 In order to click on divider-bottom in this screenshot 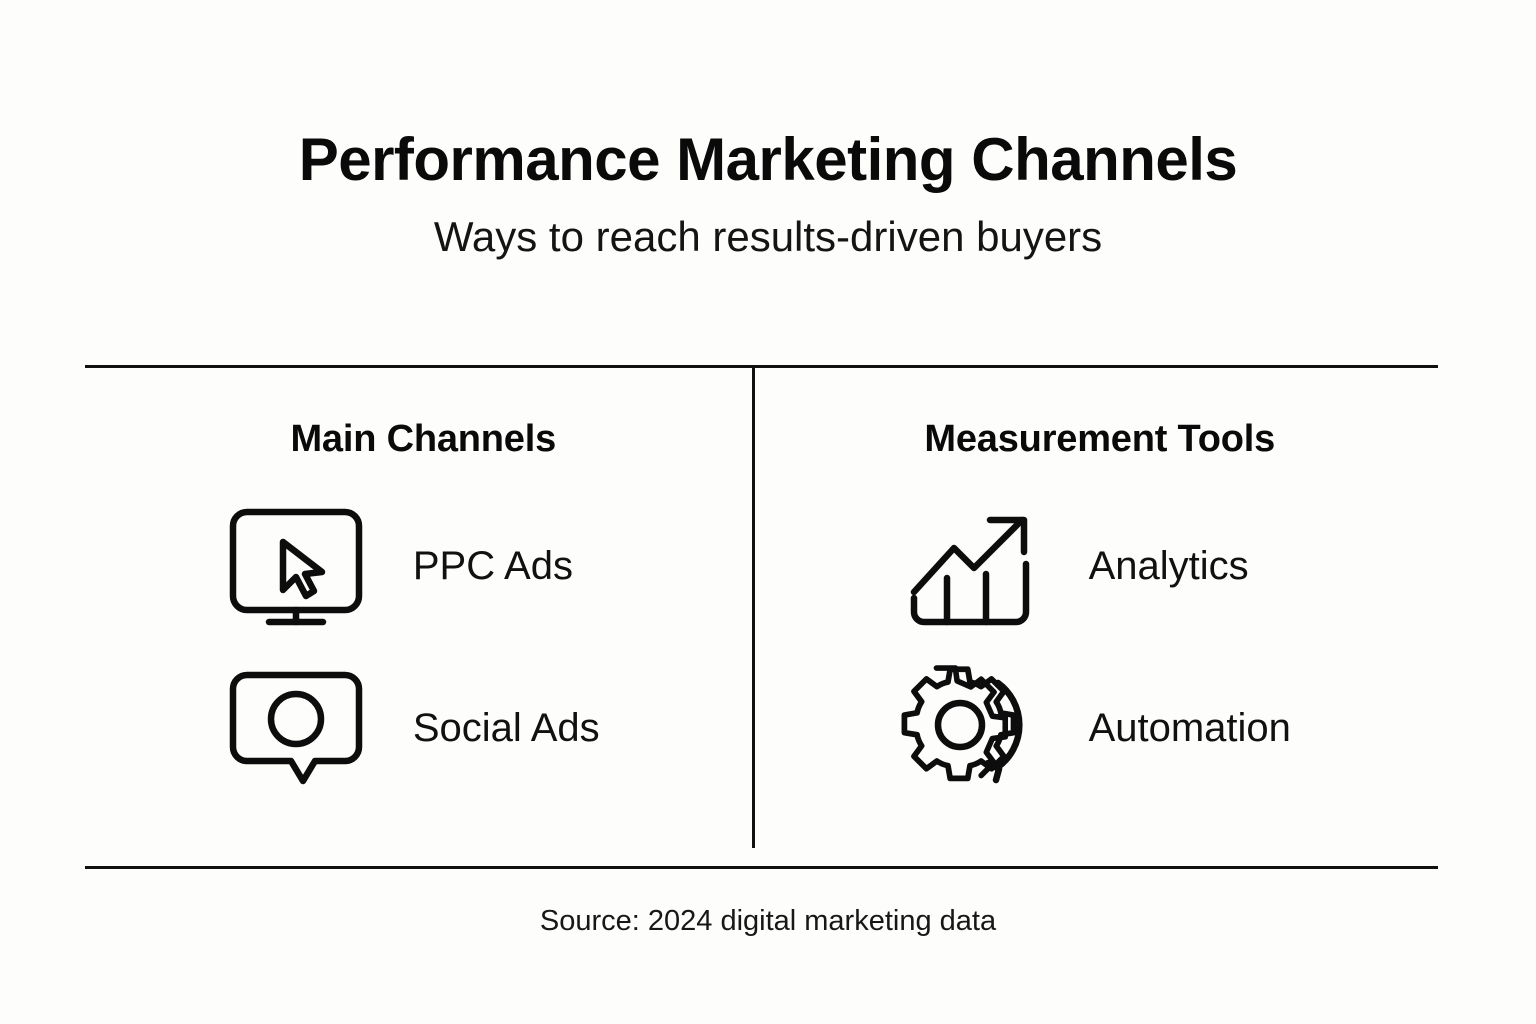, I will do `click(761, 867)`.